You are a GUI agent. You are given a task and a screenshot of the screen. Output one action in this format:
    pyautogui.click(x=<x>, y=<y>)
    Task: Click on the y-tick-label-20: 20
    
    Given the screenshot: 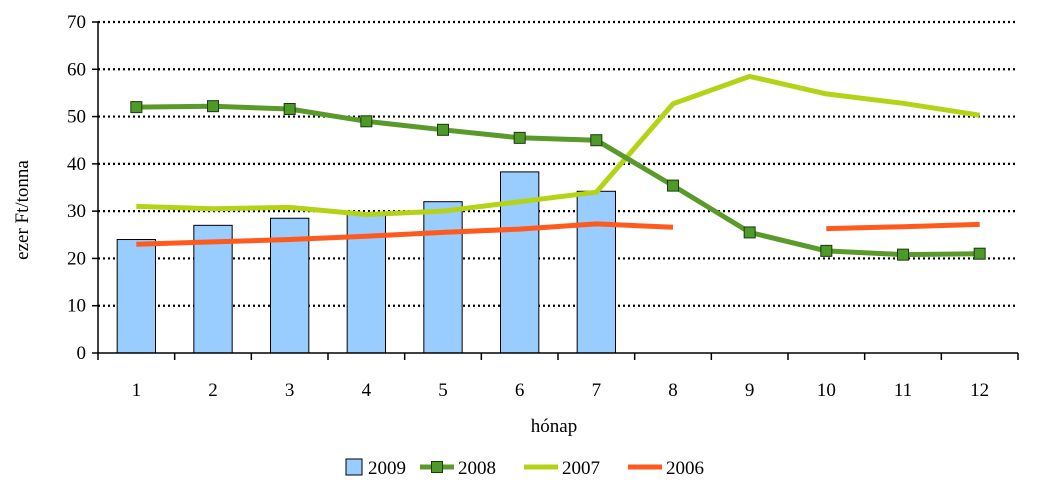 What is the action you would take?
    pyautogui.click(x=76, y=258)
    